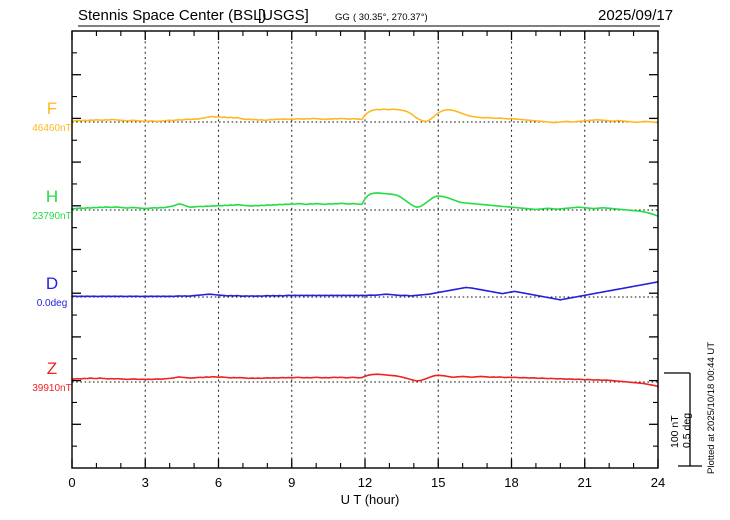  What do you see at coordinates (283, 15) in the screenshot?
I see `agency-label: [USGS]` at bounding box center [283, 15].